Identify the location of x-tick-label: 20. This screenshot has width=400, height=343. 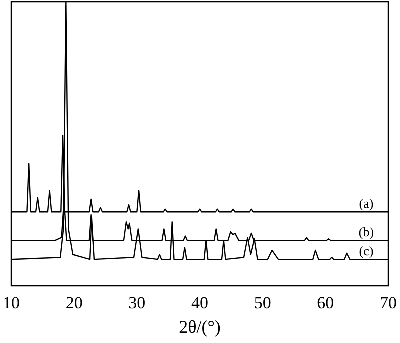
(74, 303).